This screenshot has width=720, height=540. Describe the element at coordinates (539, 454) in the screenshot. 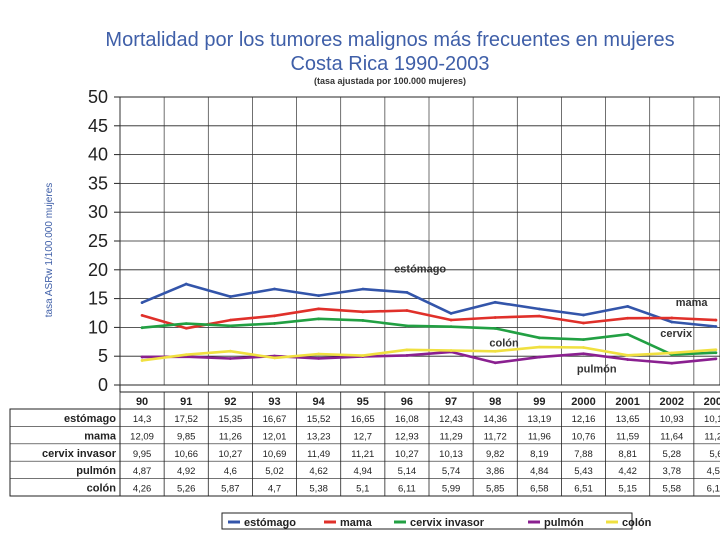

I see `table-cell-value: 8,19` at that location.